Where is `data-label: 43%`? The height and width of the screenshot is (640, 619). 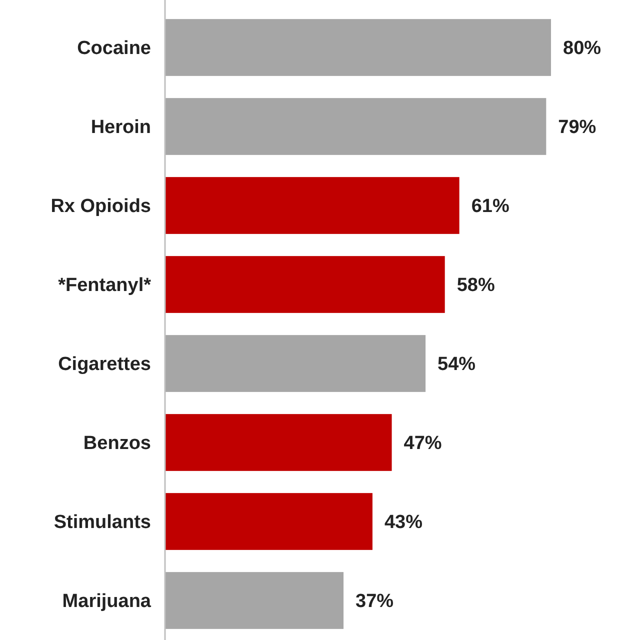 data-label: 43% is located at coordinates (403, 523).